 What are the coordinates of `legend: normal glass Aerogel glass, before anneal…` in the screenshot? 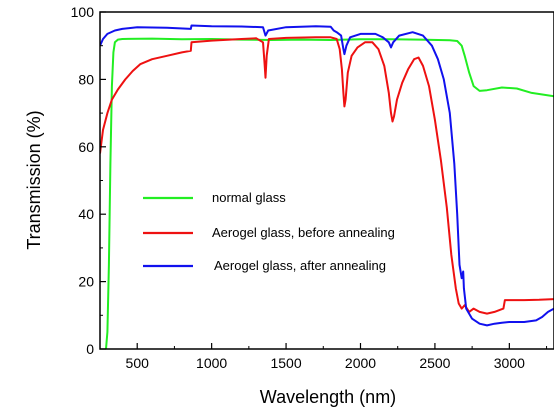 It's located at (269, 231).